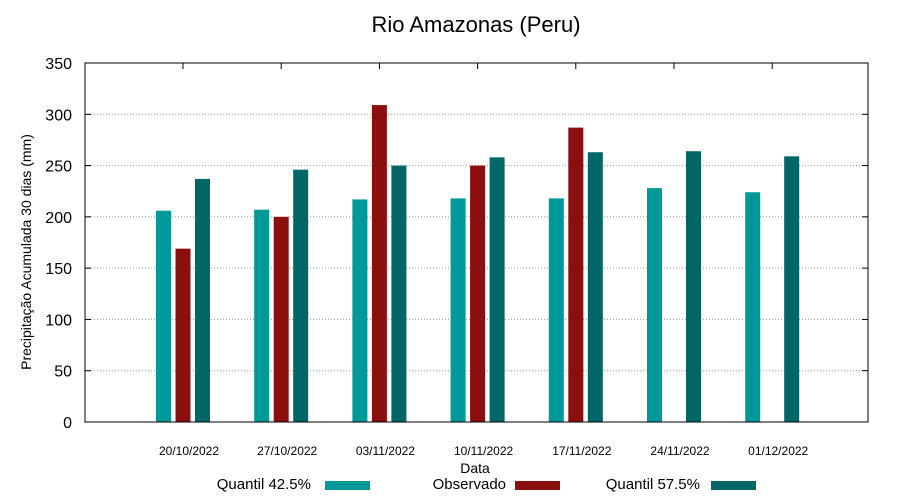 This screenshot has width=900, height=500. I want to click on y-tick-label: 350, so click(58, 64).